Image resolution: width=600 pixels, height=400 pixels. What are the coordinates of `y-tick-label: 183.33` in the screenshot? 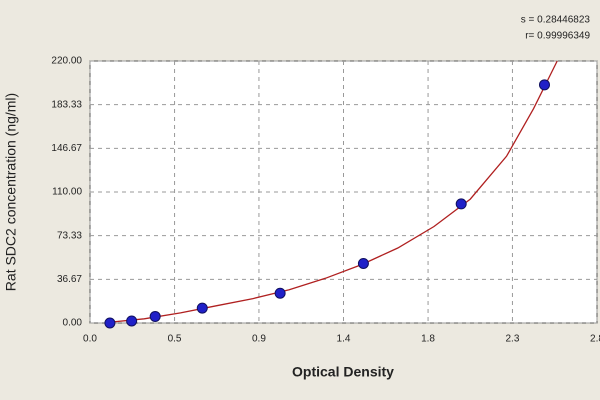 It's located at (66, 104).